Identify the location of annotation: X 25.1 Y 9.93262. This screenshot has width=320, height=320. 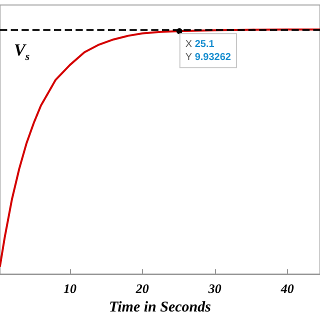
(208, 51).